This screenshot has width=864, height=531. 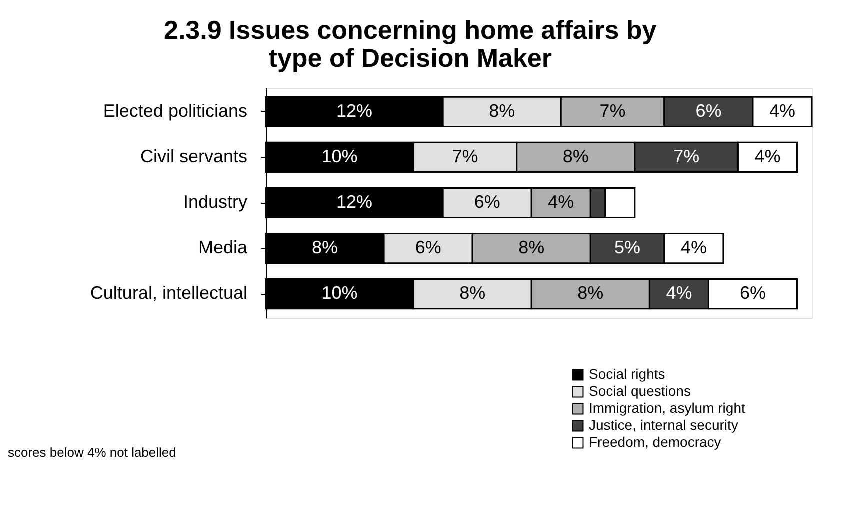 I want to click on legend-label: Social questions, so click(x=640, y=391).